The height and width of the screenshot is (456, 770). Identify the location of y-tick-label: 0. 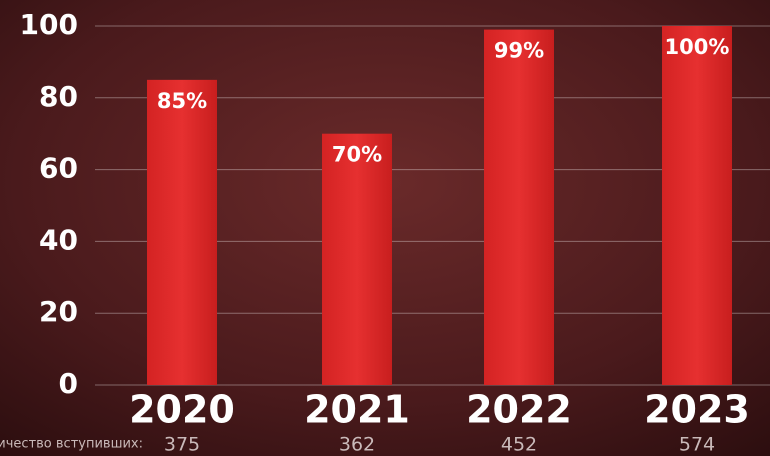
(68, 383).